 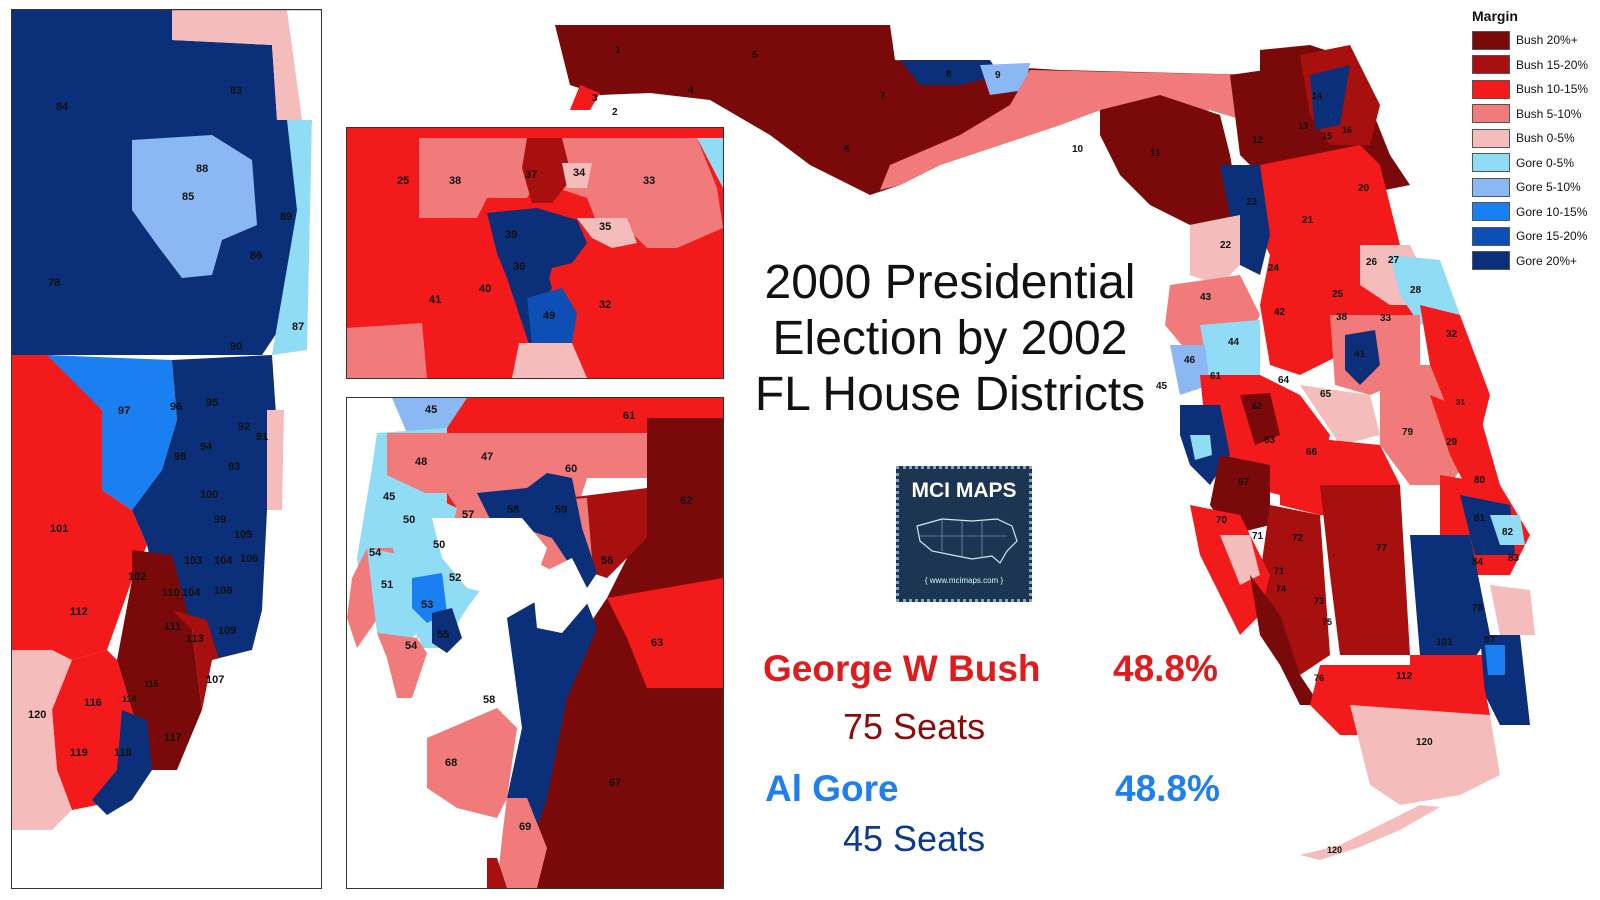 What do you see at coordinates (1338, 294) in the screenshot?
I see `district-label: 25` at bounding box center [1338, 294].